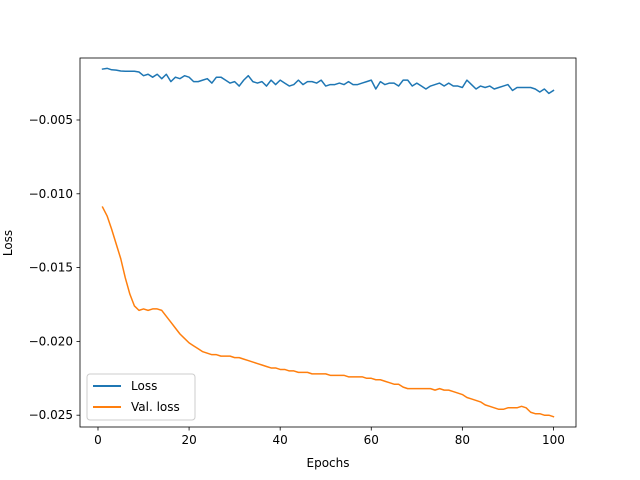 This screenshot has width=640, height=480. I want to click on x-tick-label: 40, so click(280, 440).